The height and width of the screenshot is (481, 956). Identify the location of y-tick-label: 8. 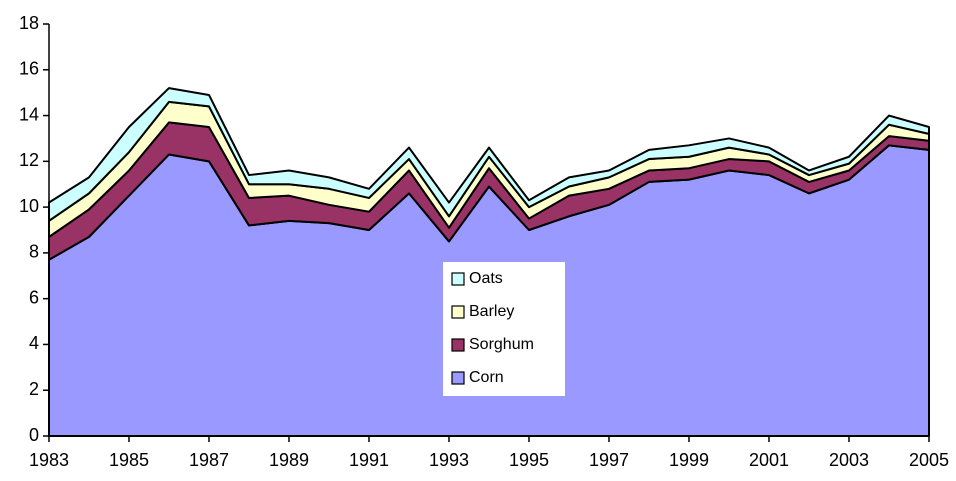
(34, 252).